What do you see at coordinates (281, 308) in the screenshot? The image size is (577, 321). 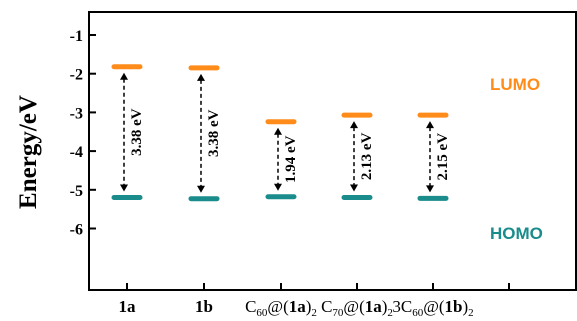 I see `x-tick-label-c60-1a2: C60@(1a)2` at bounding box center [281, 308].